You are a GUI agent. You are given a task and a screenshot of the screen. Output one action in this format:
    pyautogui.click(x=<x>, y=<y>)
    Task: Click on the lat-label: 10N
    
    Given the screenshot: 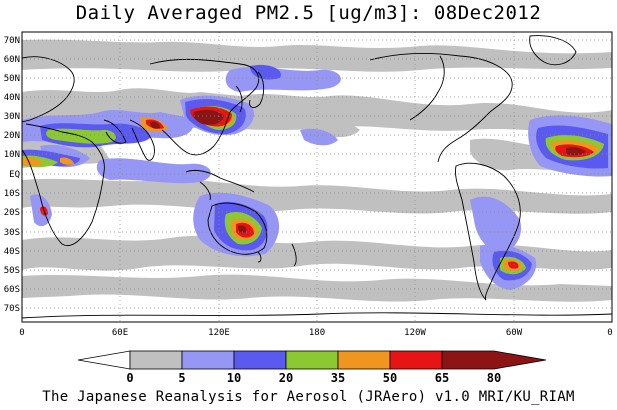 What is the action you would take?
    pyautogui.click(x=12, y=155)
    